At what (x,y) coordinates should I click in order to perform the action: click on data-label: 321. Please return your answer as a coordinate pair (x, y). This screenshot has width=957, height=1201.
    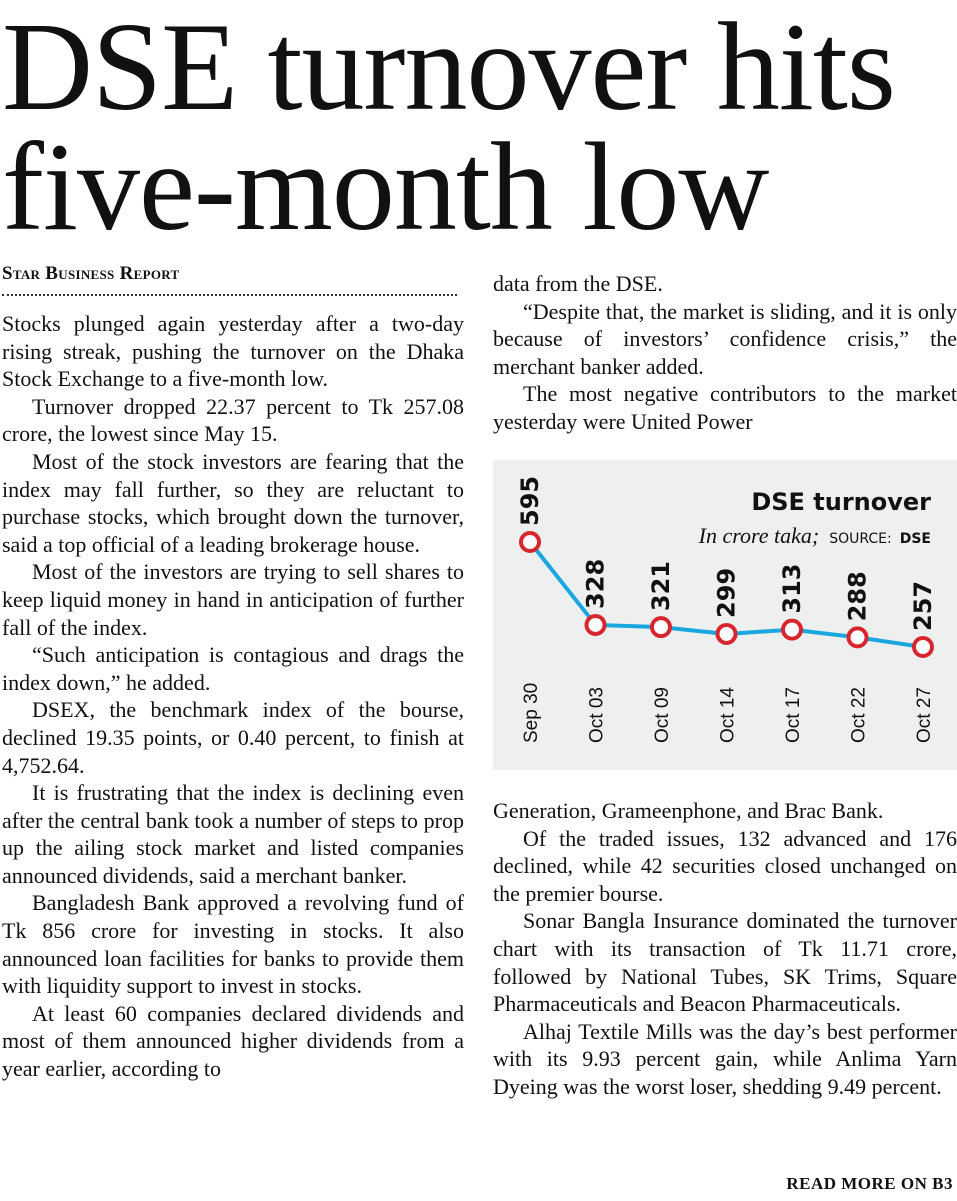
    Looking at the image, I should click on (661, 586).